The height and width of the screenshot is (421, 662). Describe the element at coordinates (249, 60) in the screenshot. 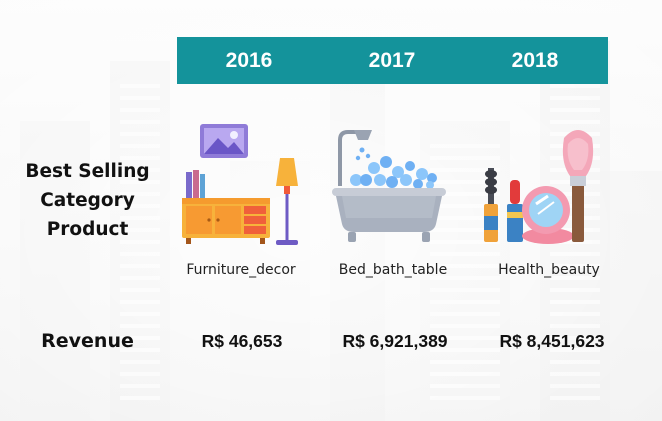

I see `year-2016: 2016` at that location.